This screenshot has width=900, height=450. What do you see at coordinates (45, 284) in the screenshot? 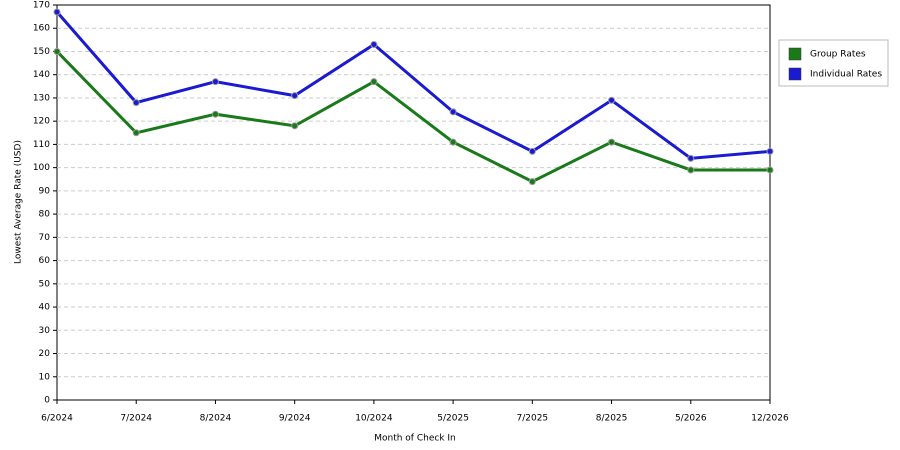
I see `y-tick-label: 50` at bounding box center [45, 284].